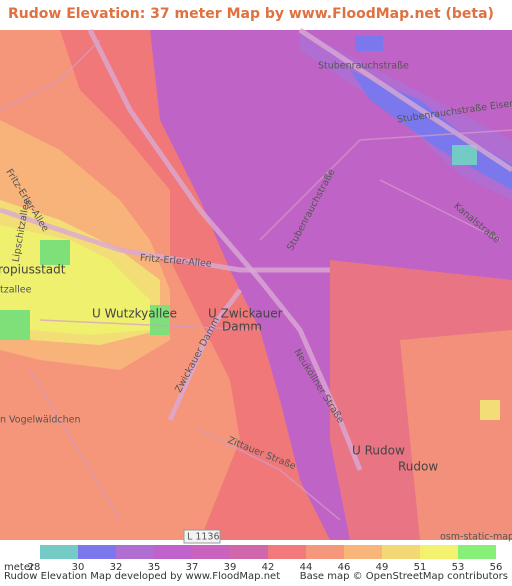 This screenshot has height=586, width=512. I want to click on legend: meter 28 30 32 35 37 39 42 44 46 49 51 53 56, so click(253, 559).